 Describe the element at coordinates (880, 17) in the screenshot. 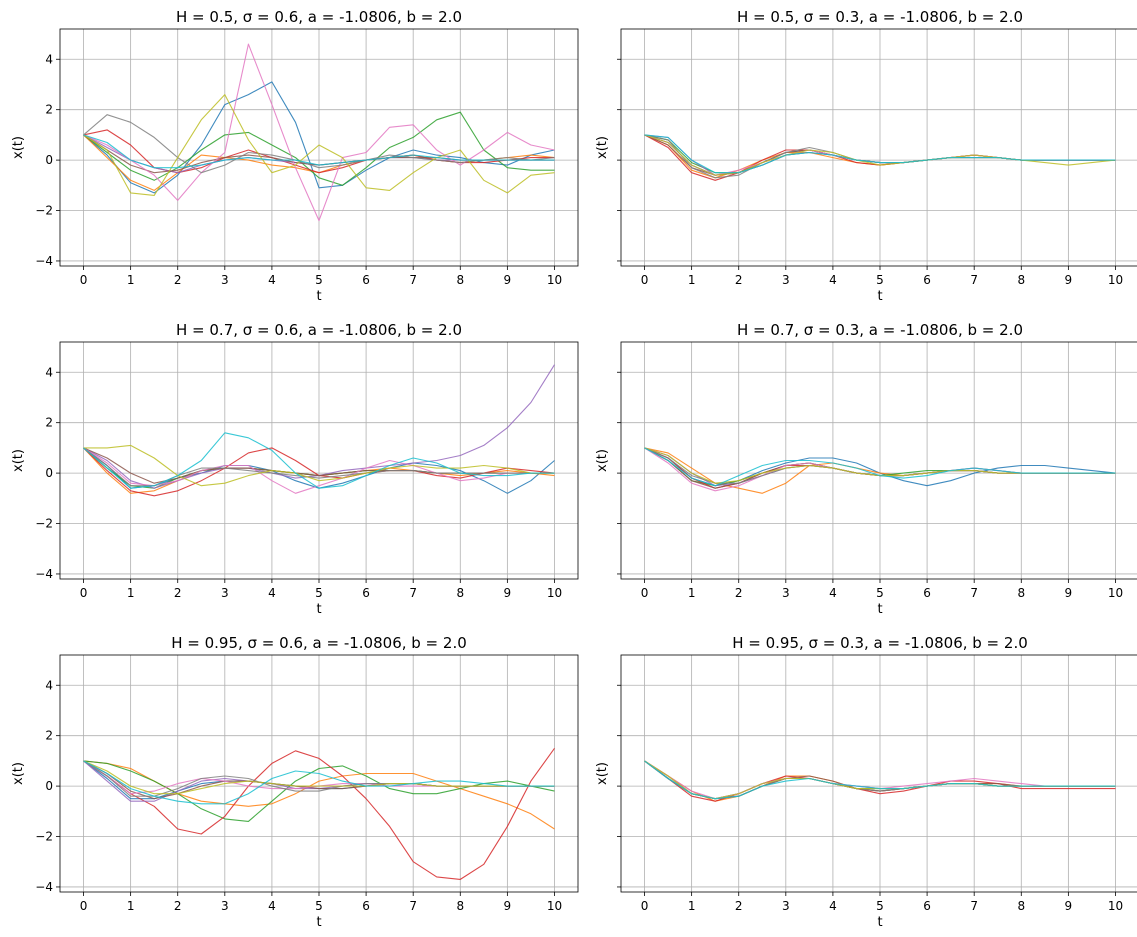

I see `subplot-title: H = 0.5, σ = 0.3, a = -1.0806, b = 2.0` at that location.